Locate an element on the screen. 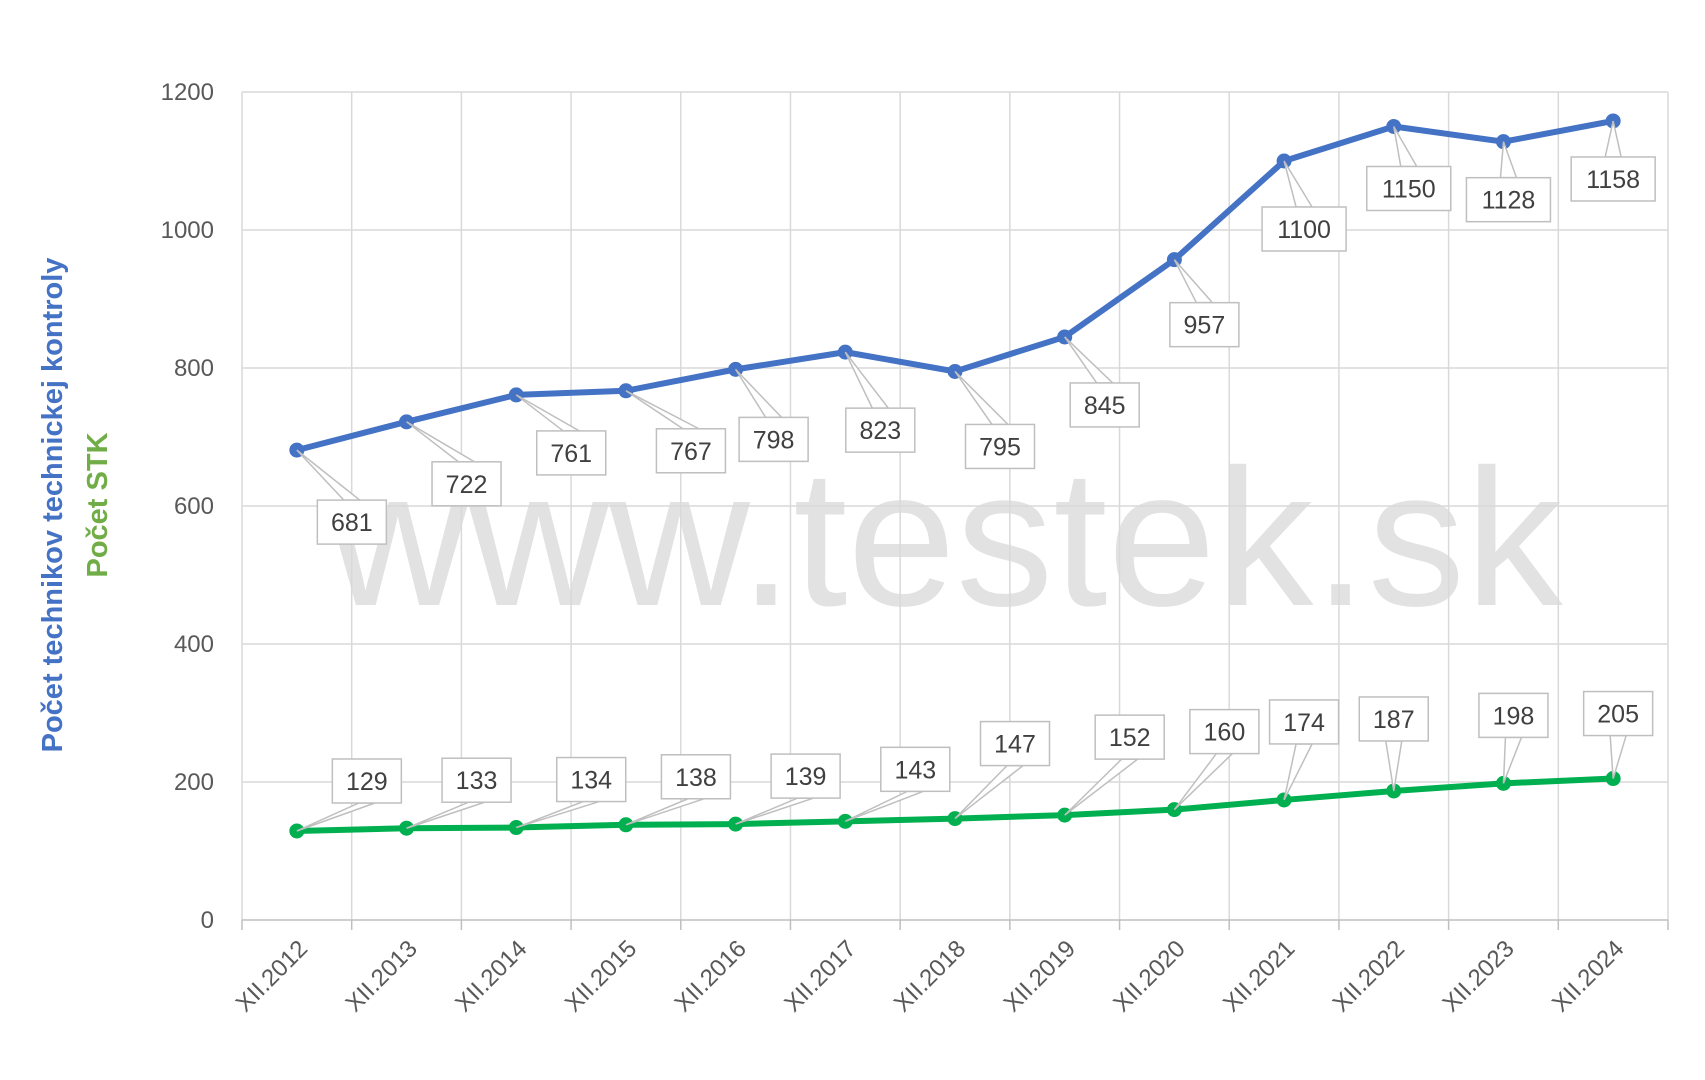 The height and width of the screenshot is (1080, 1705). data-label: 198 is located at coordinates (1514, 716).